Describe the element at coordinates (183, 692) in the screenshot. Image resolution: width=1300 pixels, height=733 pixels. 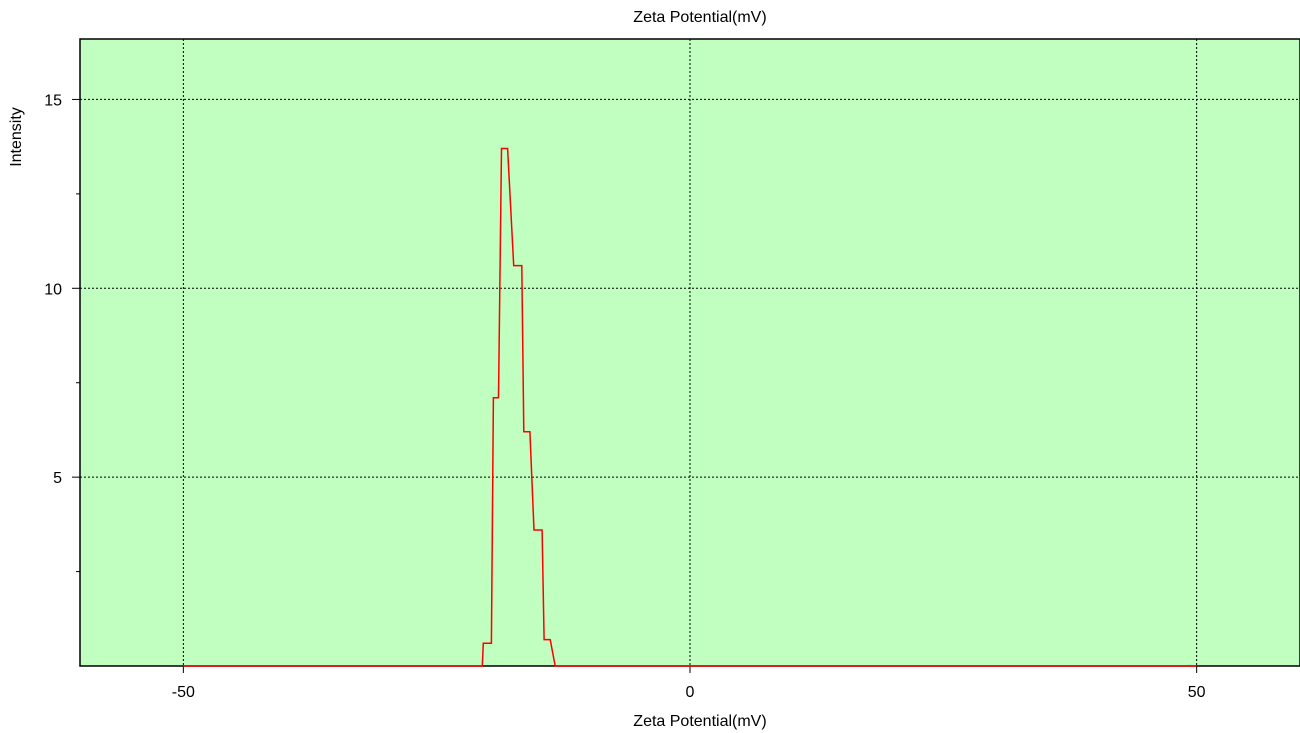
I see `x-tick-label: -50` at that location.